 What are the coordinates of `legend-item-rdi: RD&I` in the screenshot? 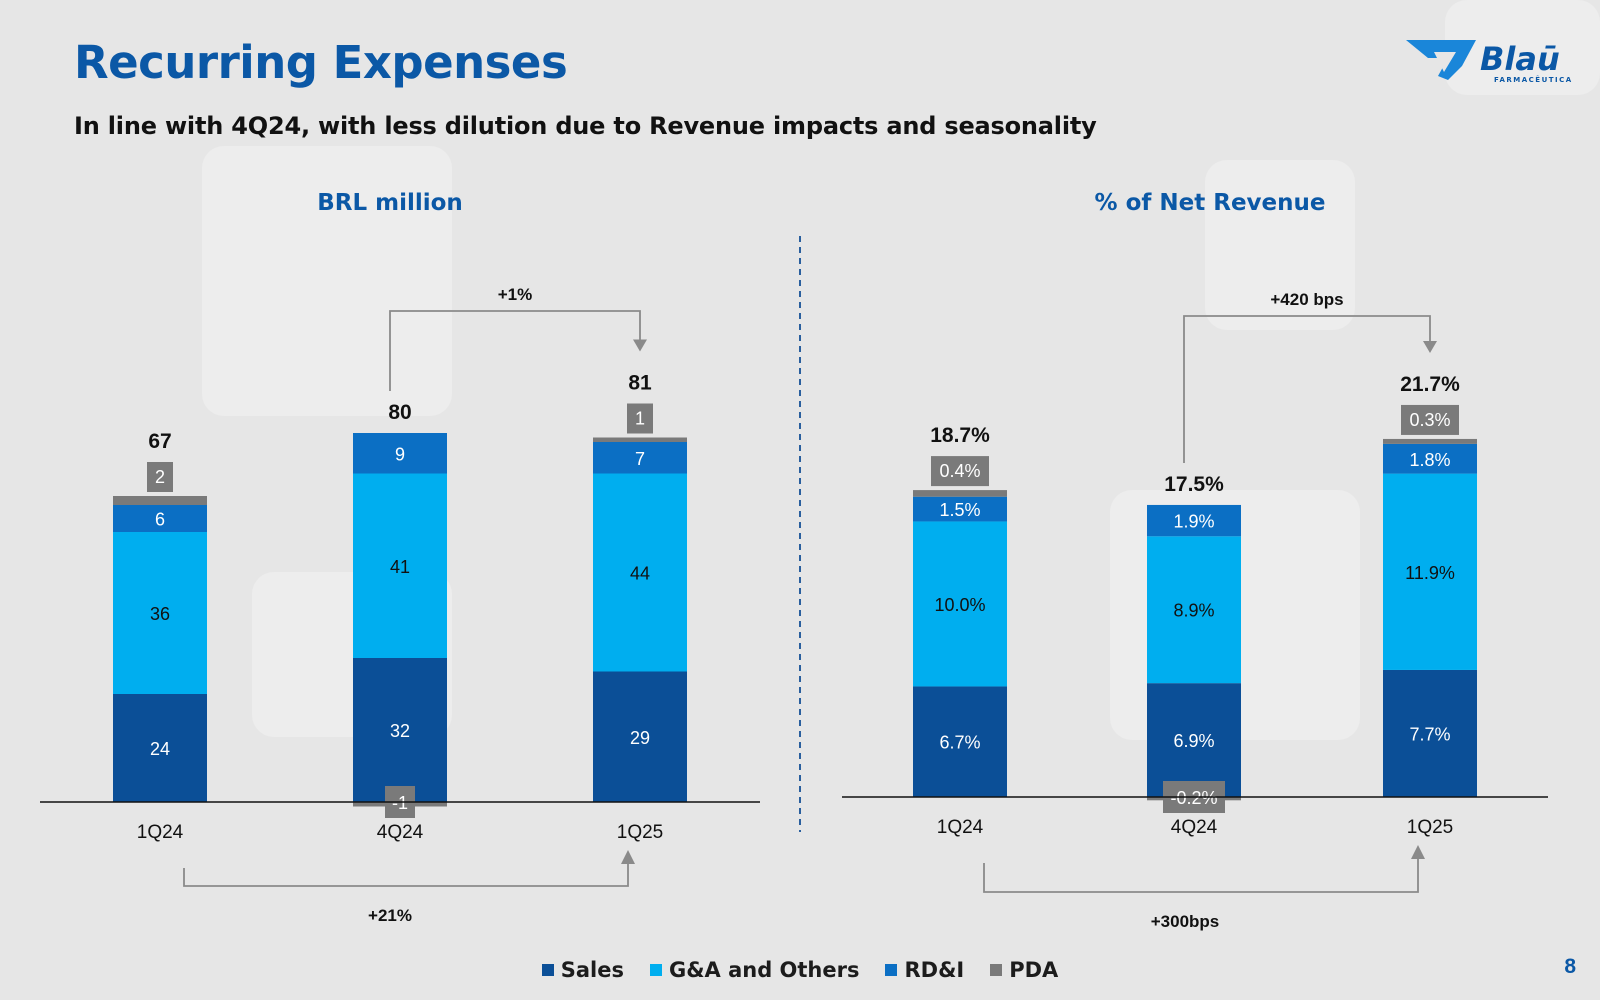 It's located at (924, 970).